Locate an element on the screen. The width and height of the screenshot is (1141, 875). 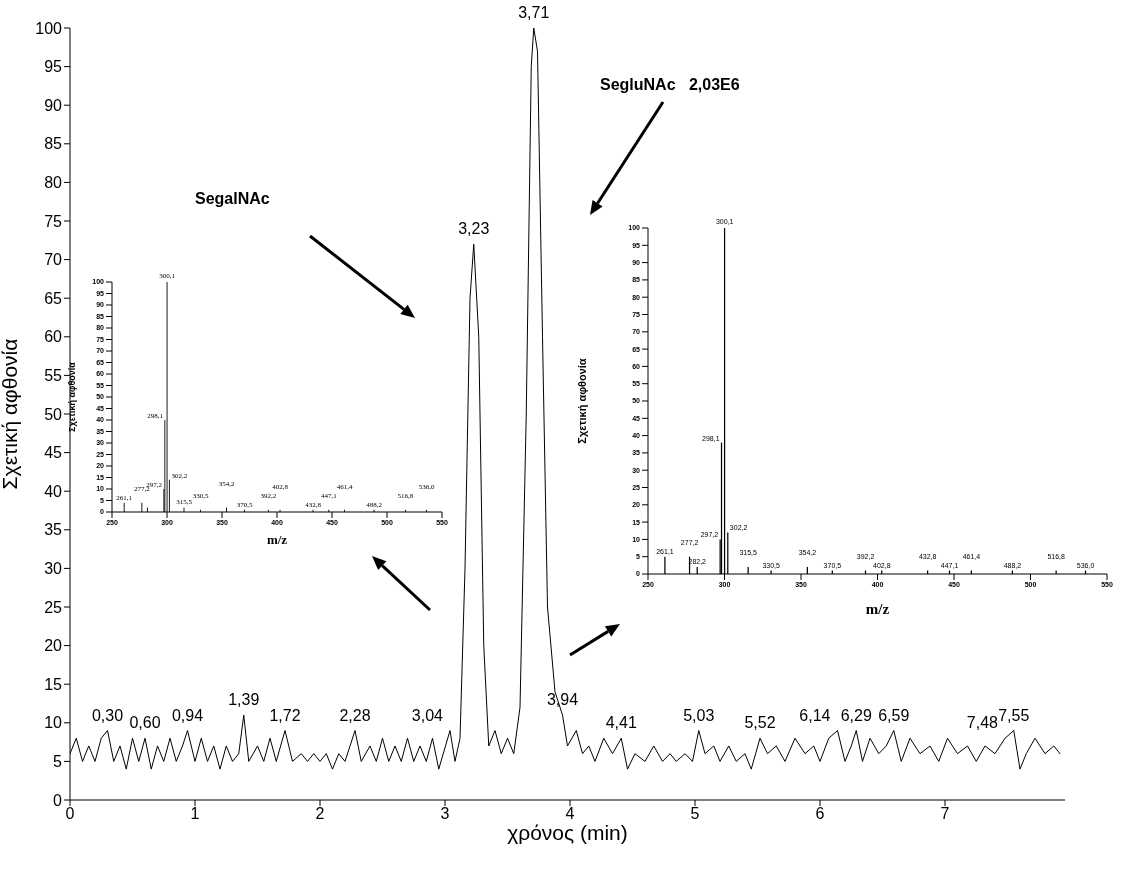
y-tick-label: 65 is located at coordinates (53, 298).